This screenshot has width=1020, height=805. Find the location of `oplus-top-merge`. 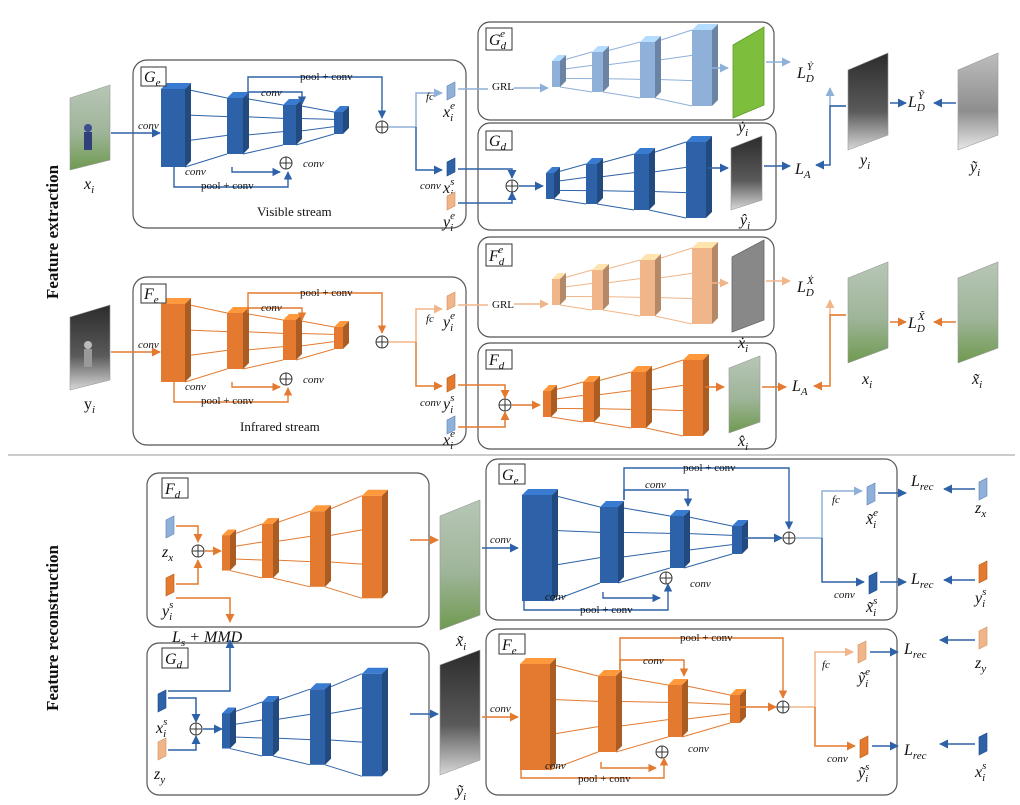

oplus-top-merge is located at coordinates (382, 127).